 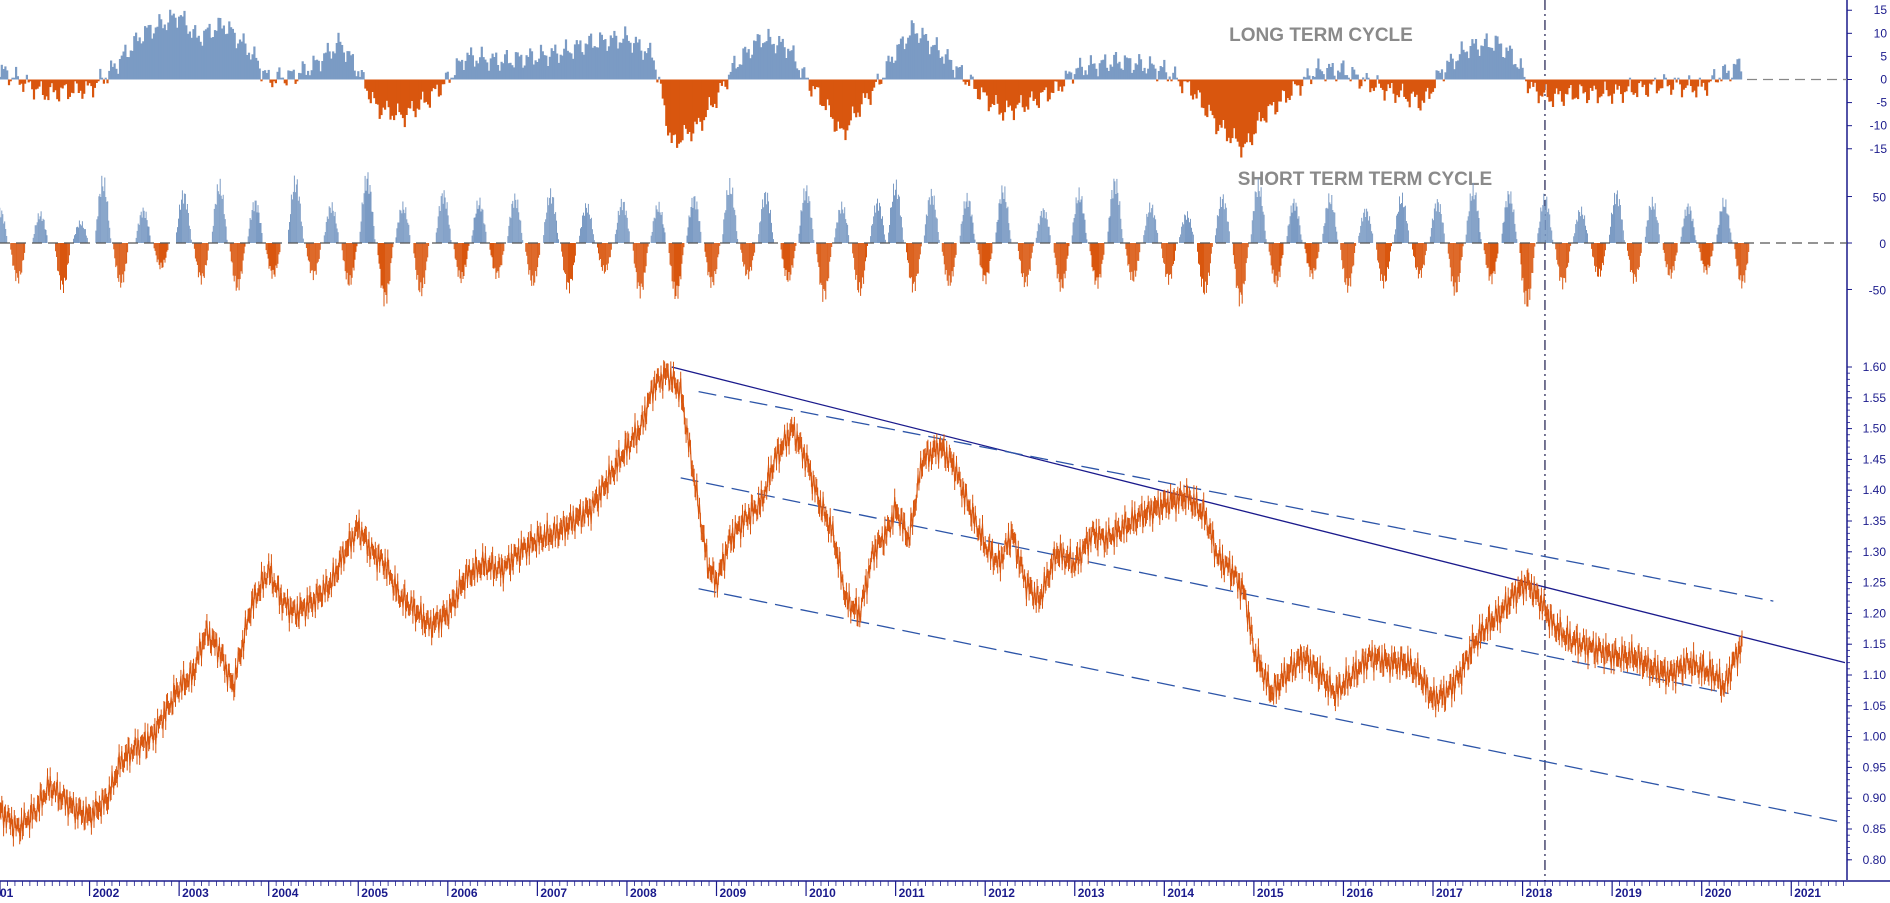 What do you see at coordinates (7, 893) in the screenshot?
I see `x-axis-year-label: 01` at bounding box center [7, 893].